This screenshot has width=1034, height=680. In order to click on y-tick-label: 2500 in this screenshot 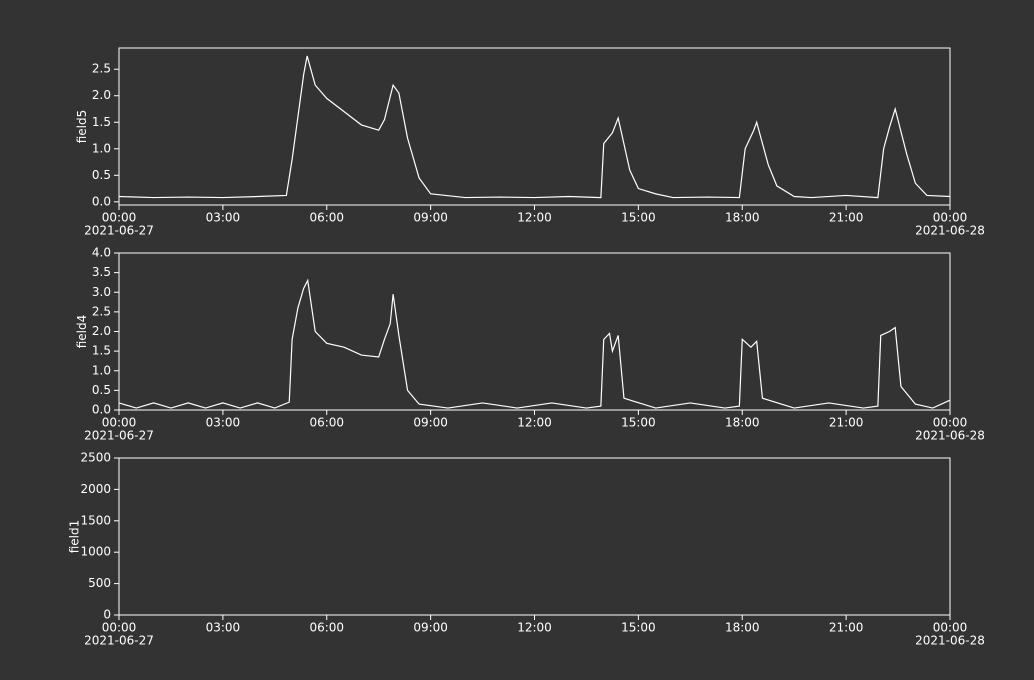, I will do `click(95, 458)`.